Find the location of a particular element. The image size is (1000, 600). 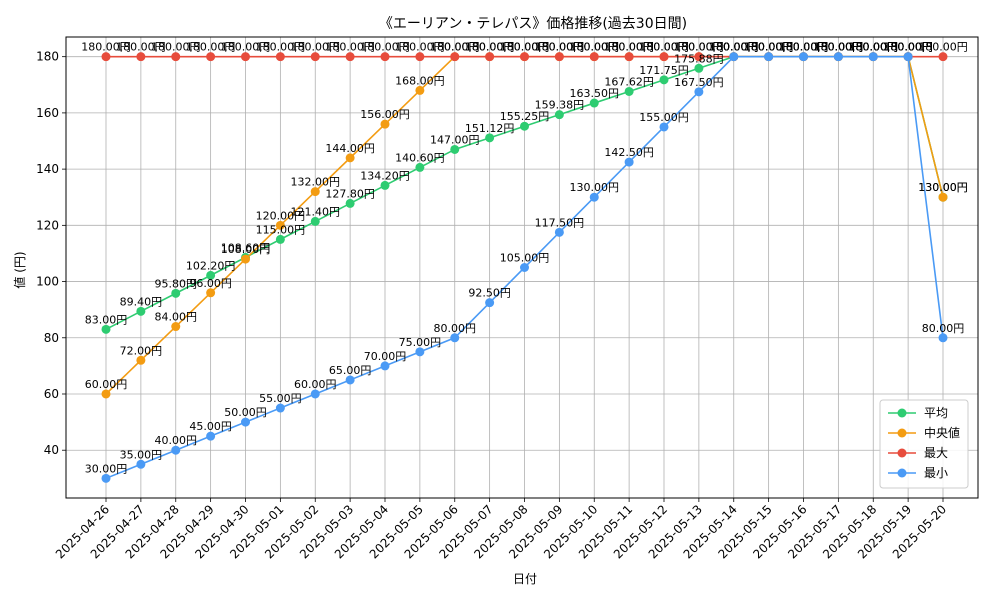

data-label: 127.80円 is located at coordinates (350, 193).